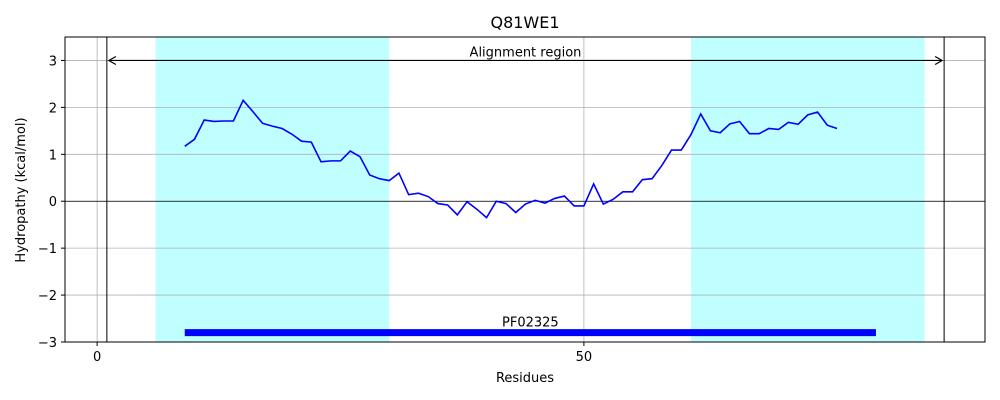  I want to click on domain-label: PF02325, so click(530, 323).